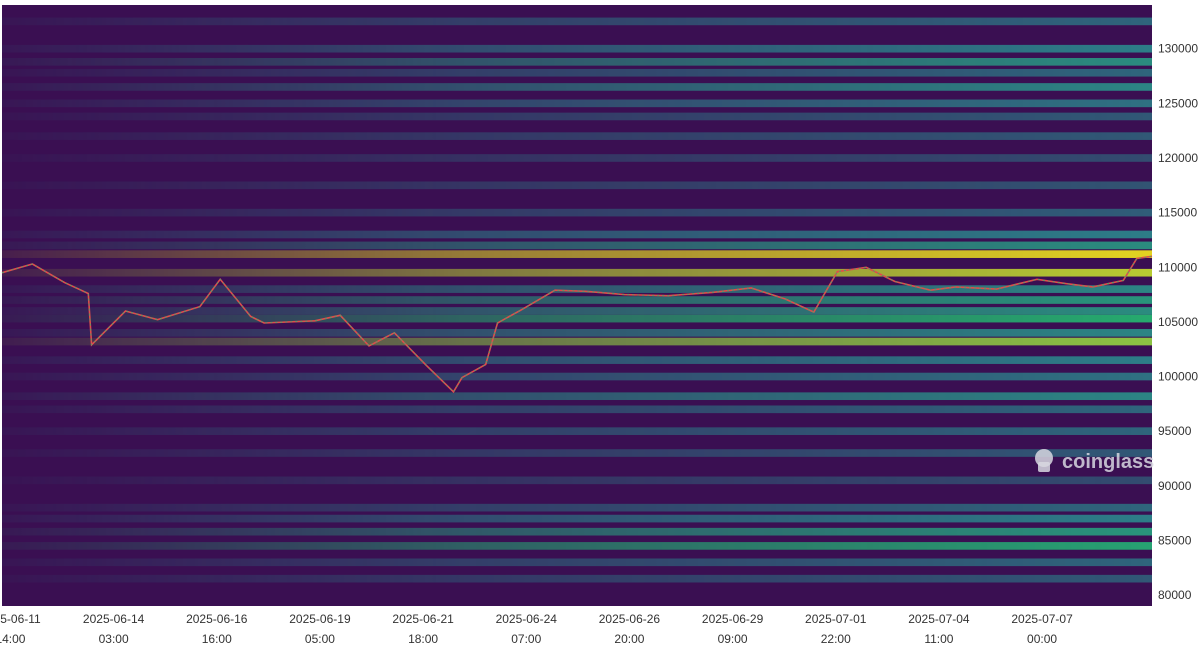 This screenshot has height=657, width=1200. Describe the element at coordinates (1175, 595) in the screenshot. I see `y-tick-label: 80000` at that location.